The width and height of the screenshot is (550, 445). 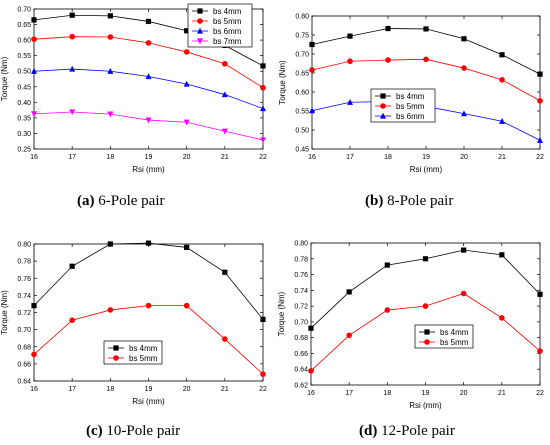 What do you see at coordinates (24, 150) in the screenshot?
I see `y-tick-label: 0.25` at bounding box center [24, 150].